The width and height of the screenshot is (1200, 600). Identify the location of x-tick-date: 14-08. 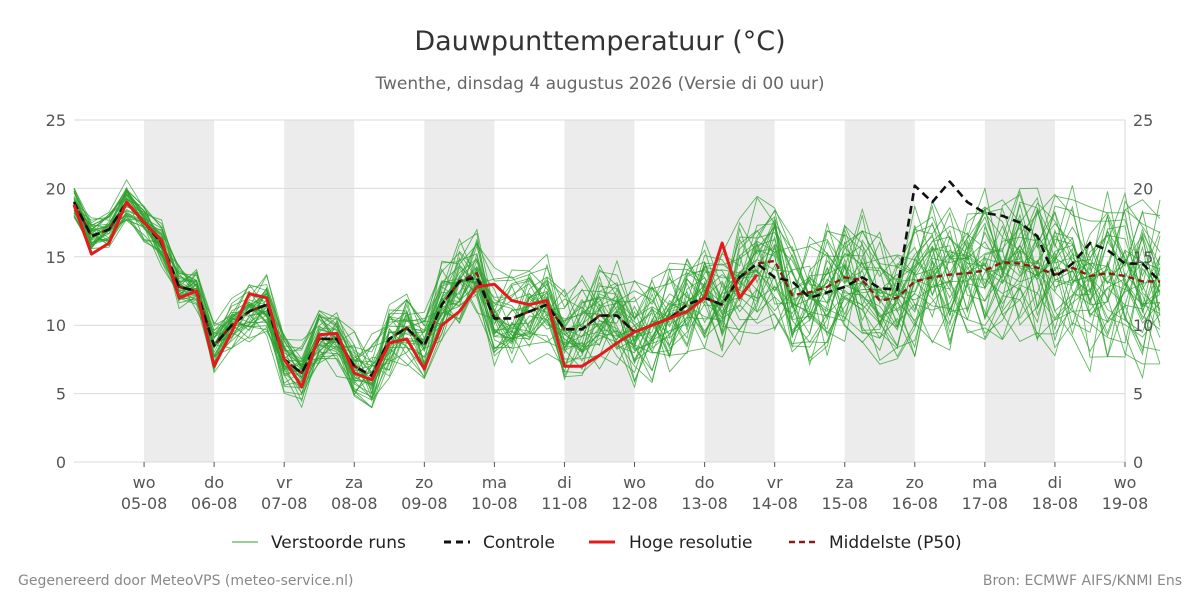
(774, 503).